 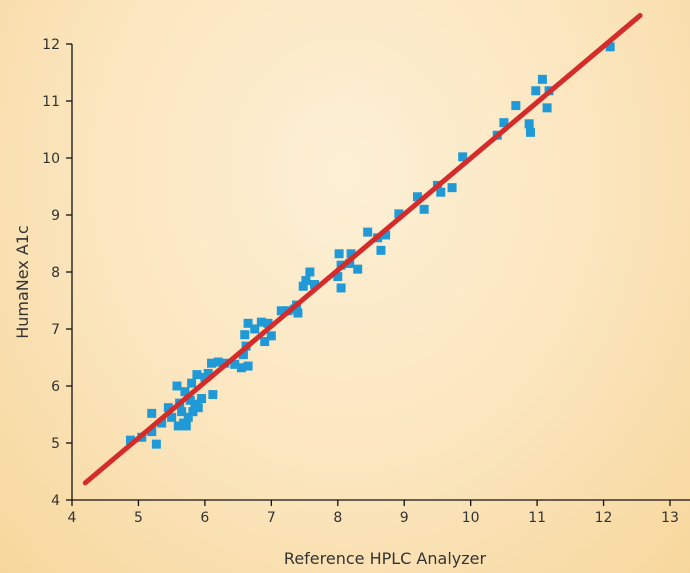 What do you see at coordinates (271, 518) in the screenshot?
I see `x-tick-label: 7` at bounding box center [271, 518].